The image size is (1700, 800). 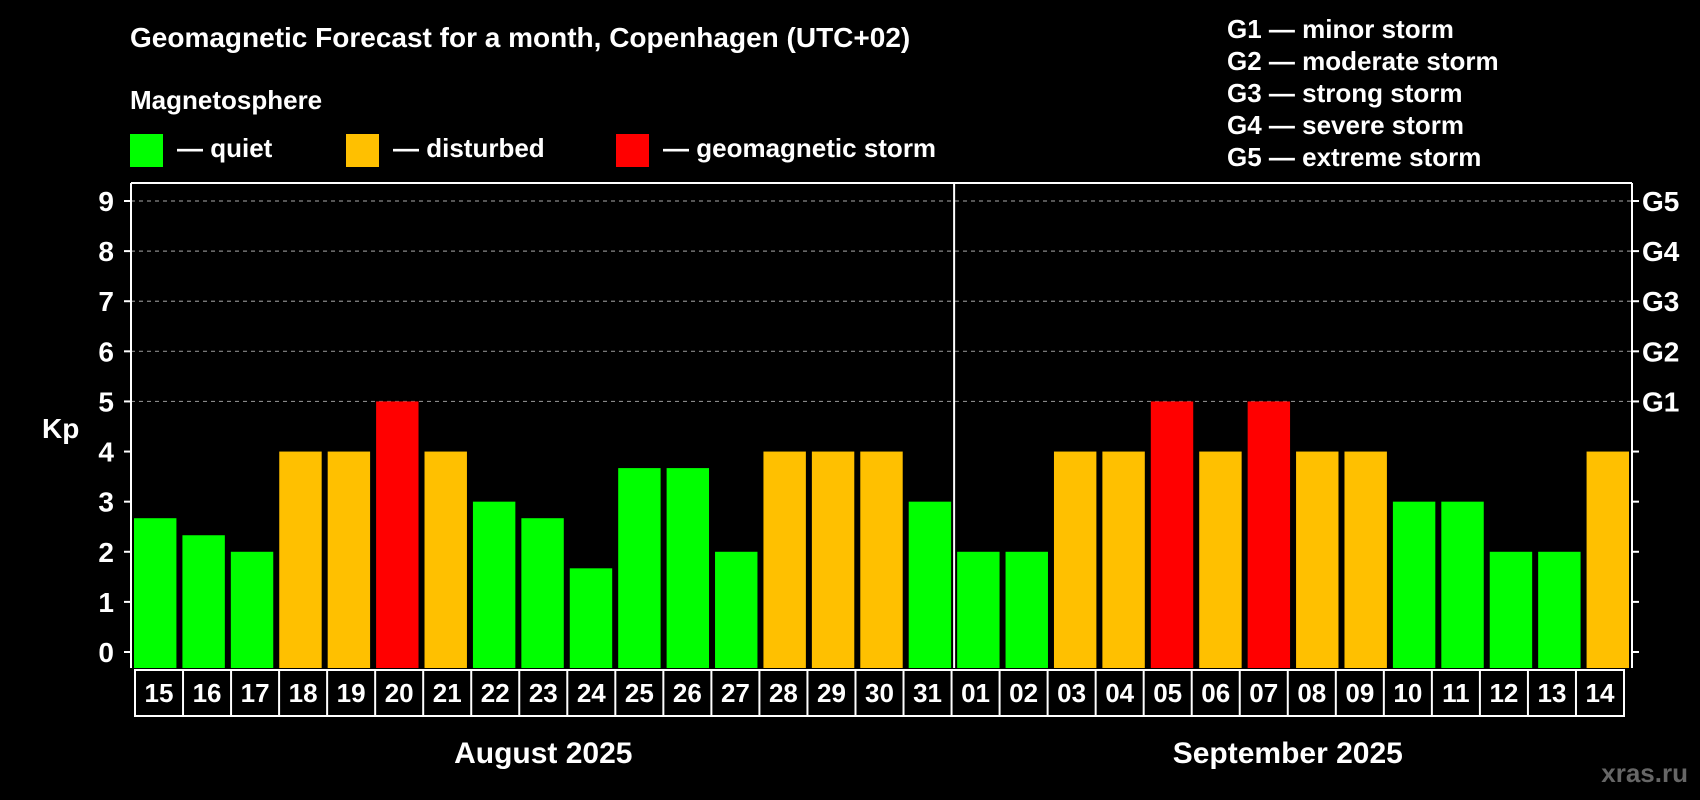 I want to click on right-axis-label: G5, so click(x=1660, y=201).